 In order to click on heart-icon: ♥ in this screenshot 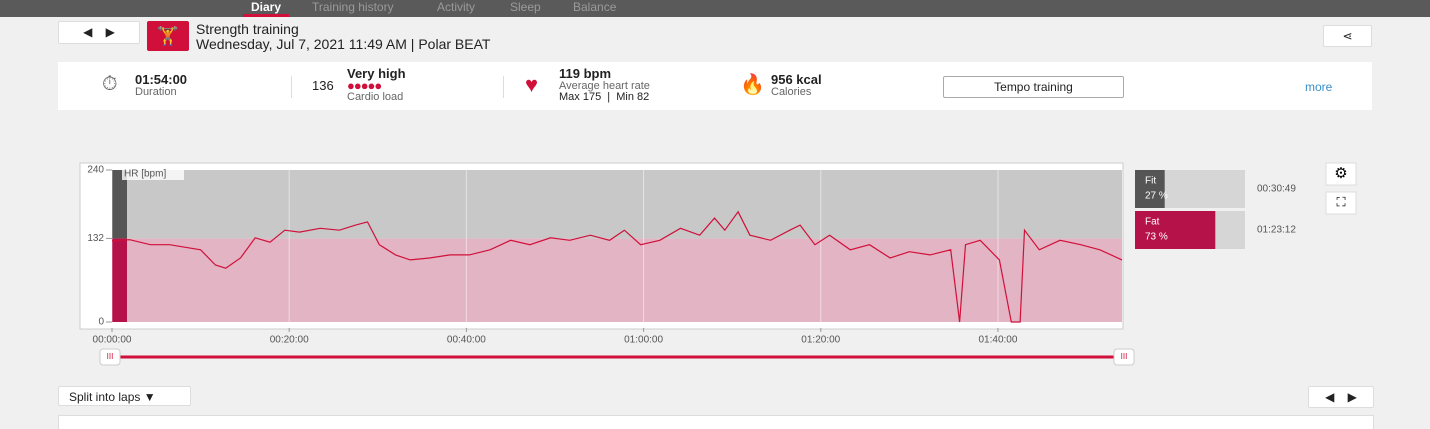, I will do `click(532, 84)`.